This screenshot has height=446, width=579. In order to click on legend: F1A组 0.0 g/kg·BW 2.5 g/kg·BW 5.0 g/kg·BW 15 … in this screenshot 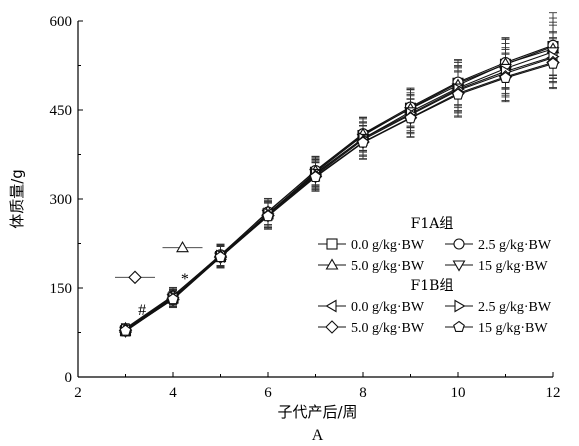, I will do `click(435, 276)`.